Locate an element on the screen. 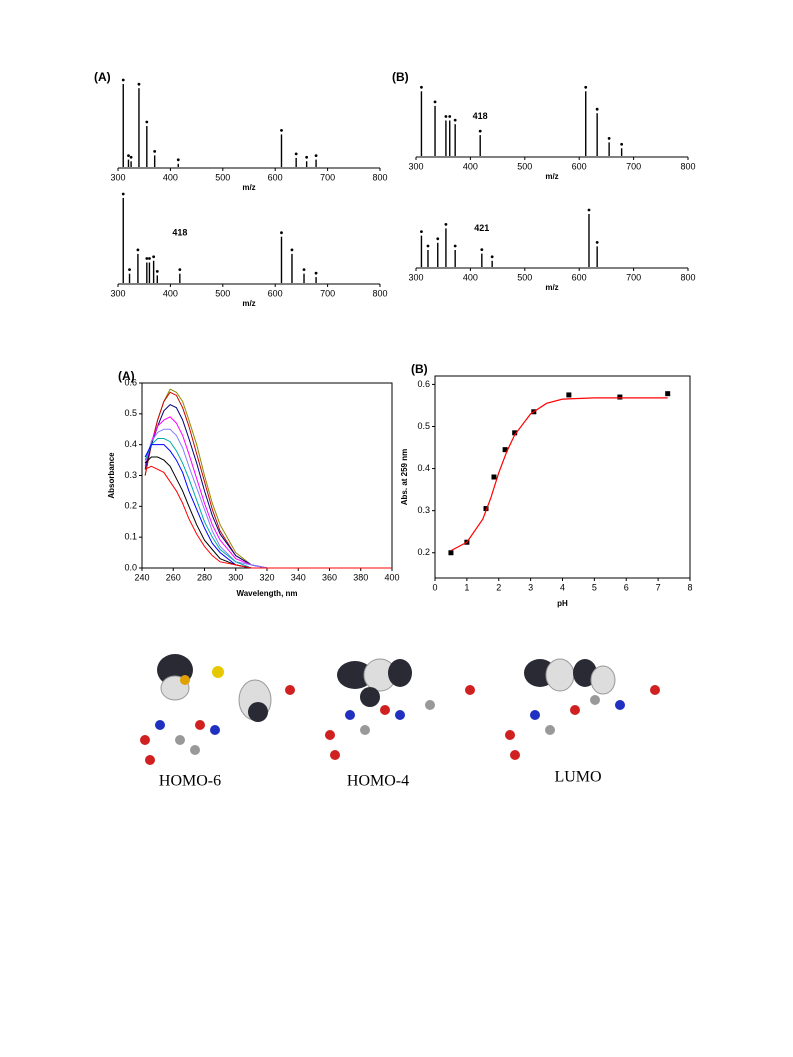 Image resolution: width=793 pixels, height=1057 pixels. orbital-label: HOMO-6 is located at coordinates (190, 781).